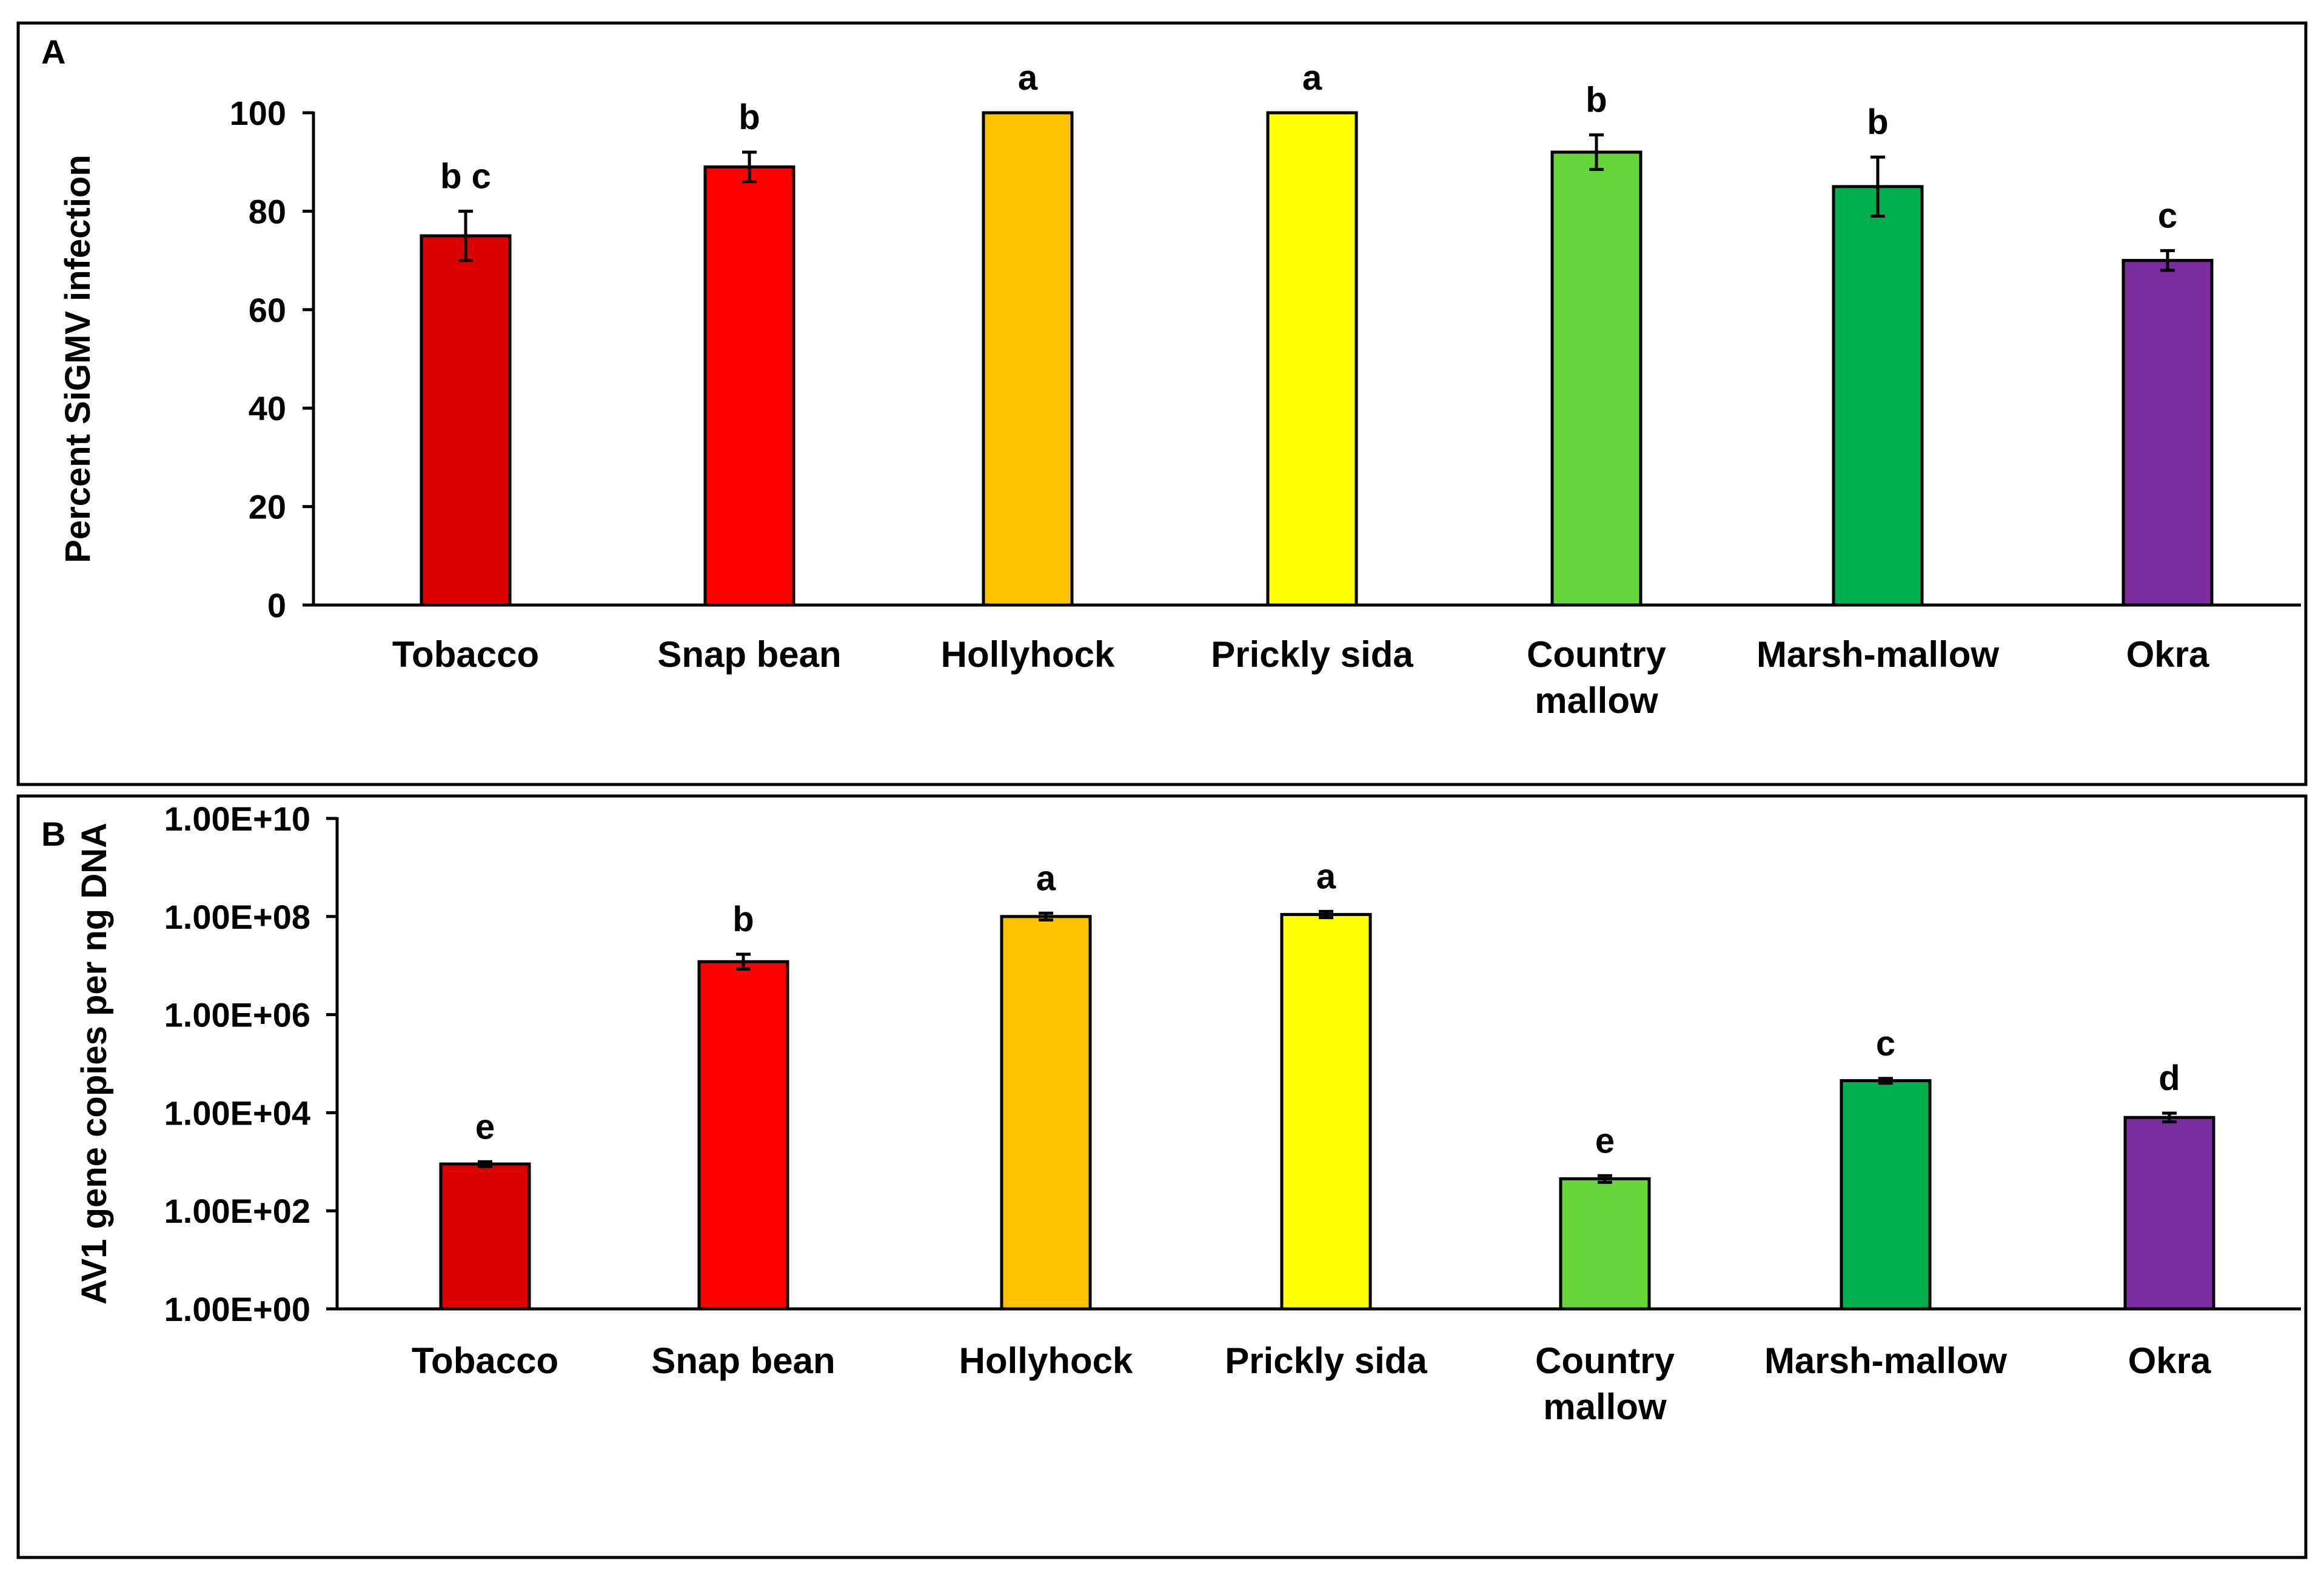 Image resolution: width=2324 pixels, height=1572 pixels. Describe the element at coordinates (258, 113) in the screenshot. I see `y-tick-label: 100` at that location.